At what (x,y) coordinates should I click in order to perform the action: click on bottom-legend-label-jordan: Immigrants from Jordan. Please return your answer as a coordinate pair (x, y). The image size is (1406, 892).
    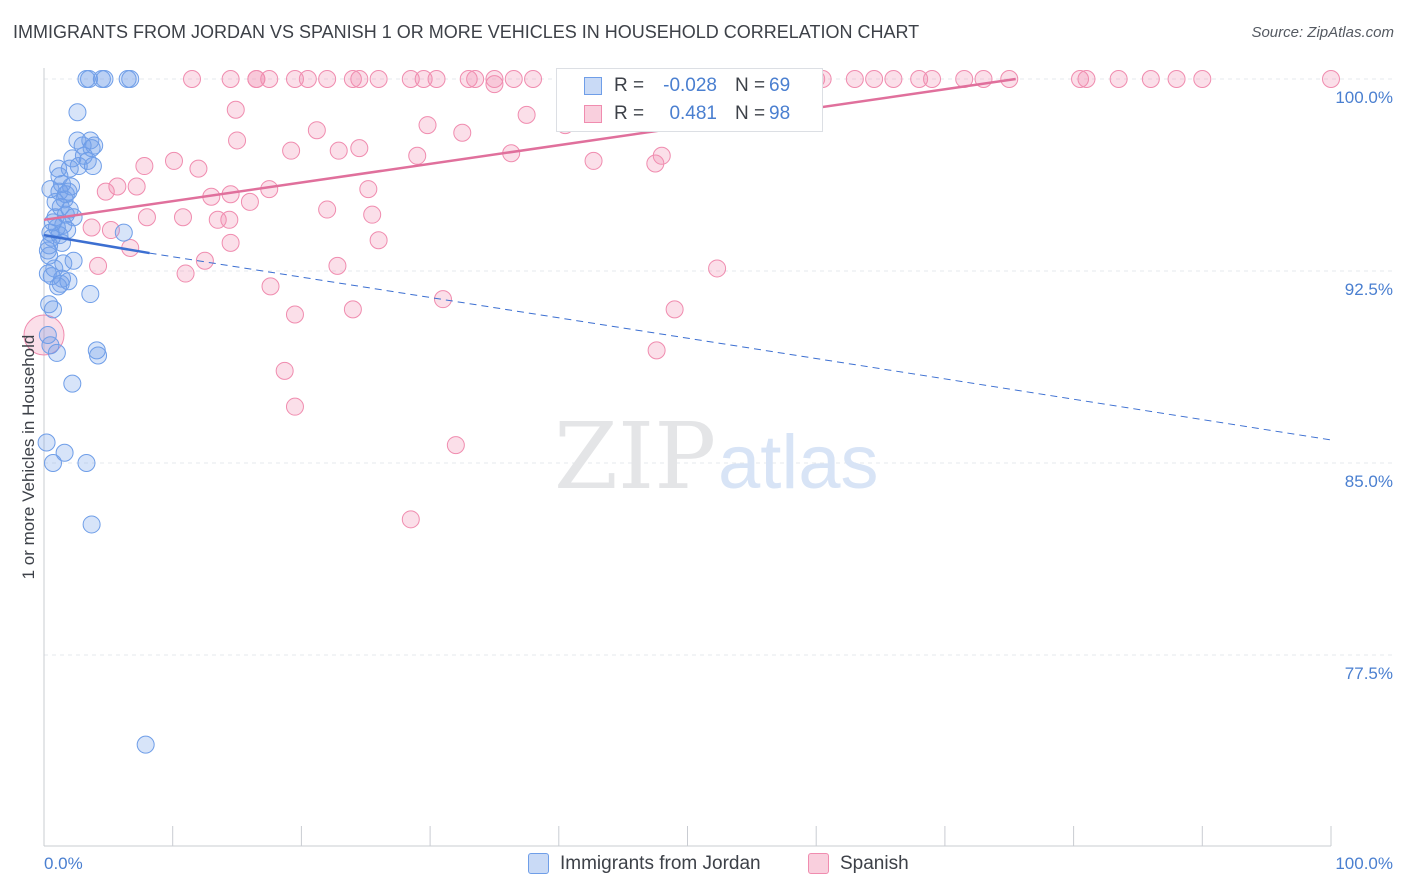
    Looking at the image, I should click on (660, 863).